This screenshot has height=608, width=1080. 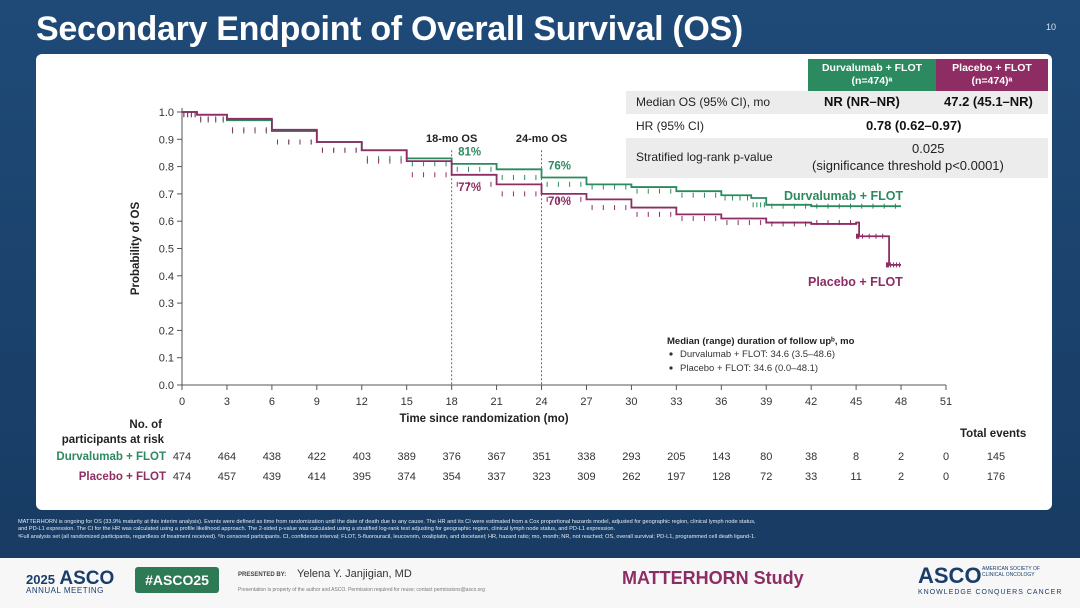 I want to click on asco-meeting-logo: 2025 ASCO, so click(x=70, y=579).